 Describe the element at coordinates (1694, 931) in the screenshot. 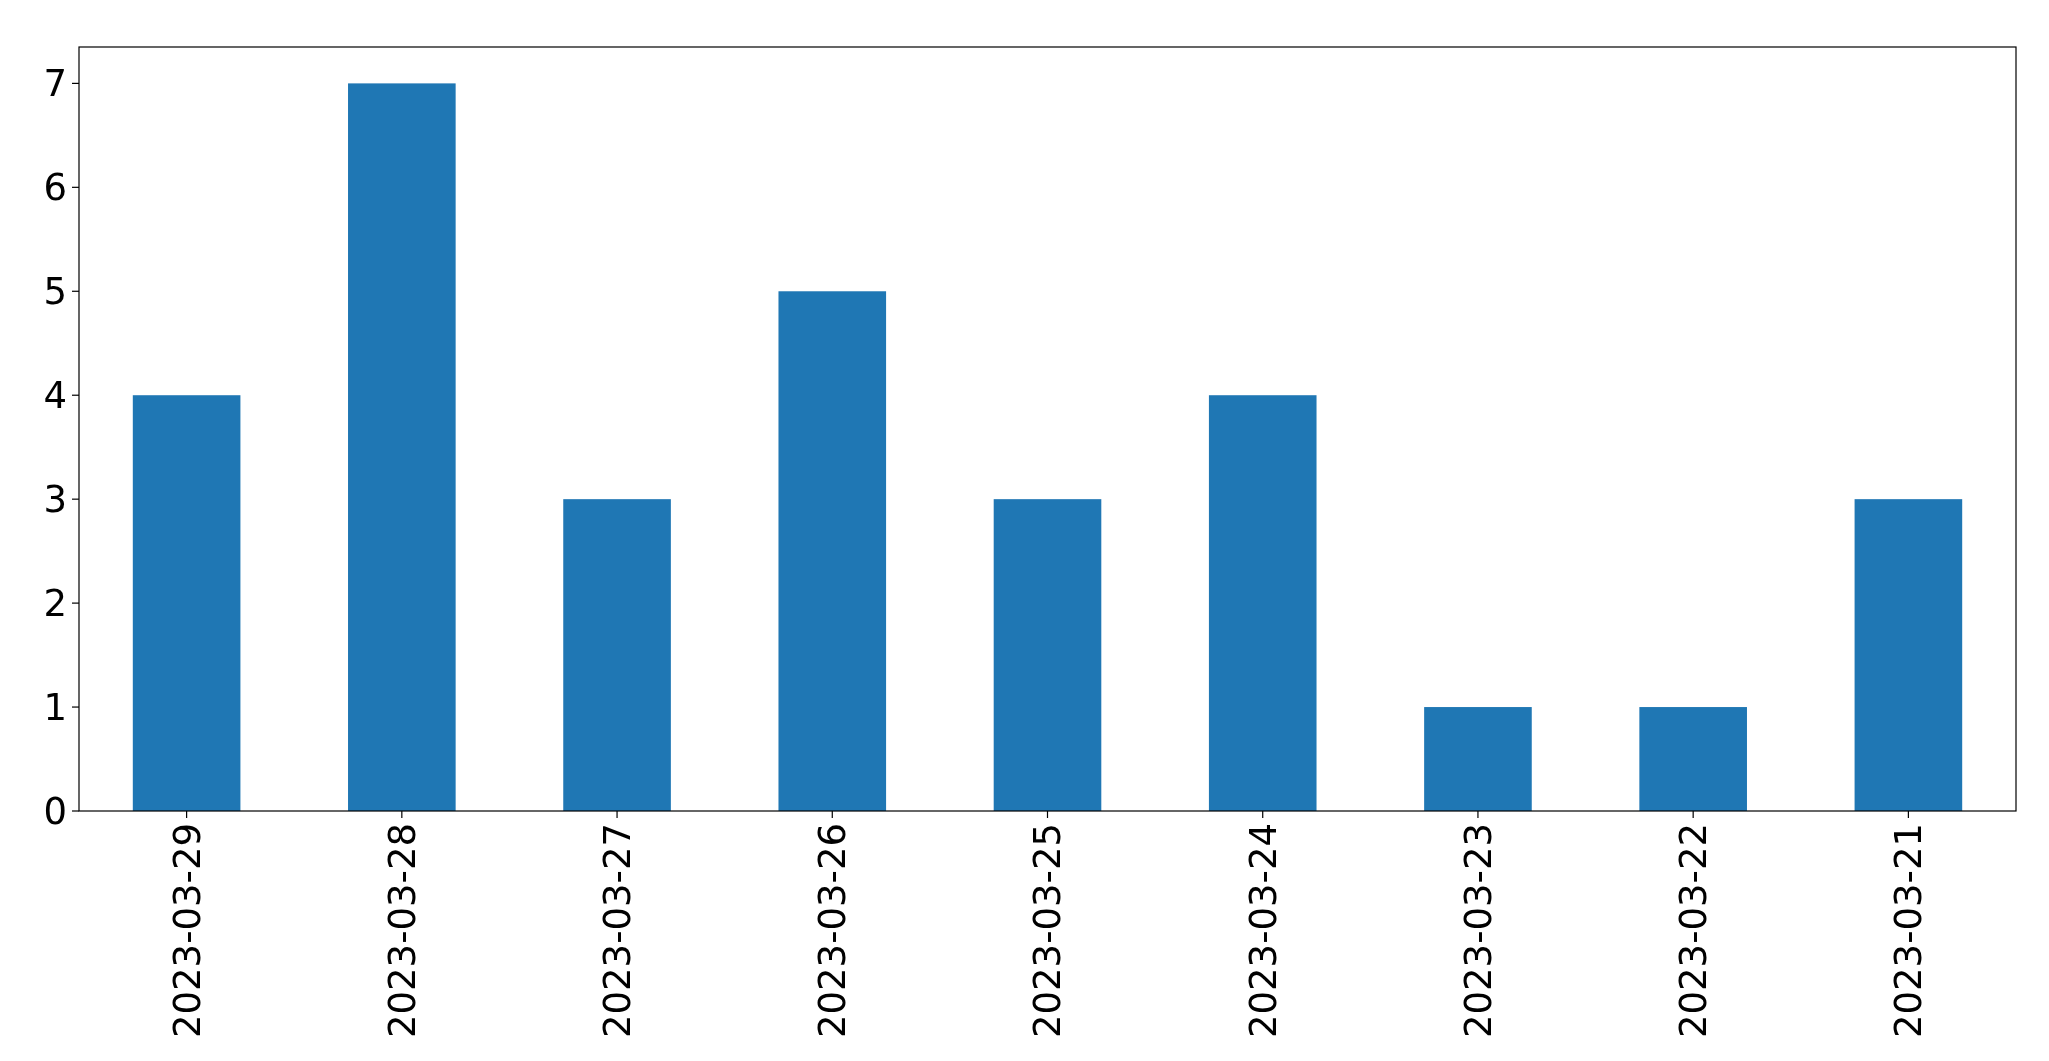

I see `x-tick-label: 2023-03-22` at that location.